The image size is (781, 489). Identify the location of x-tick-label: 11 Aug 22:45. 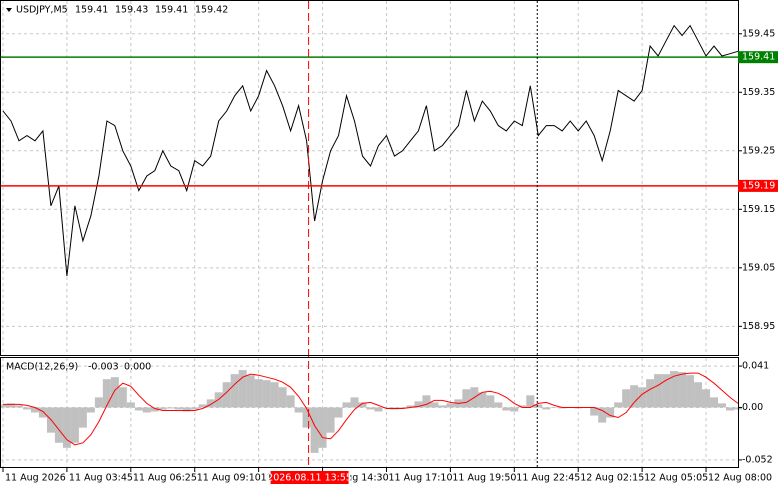
(548, 478).